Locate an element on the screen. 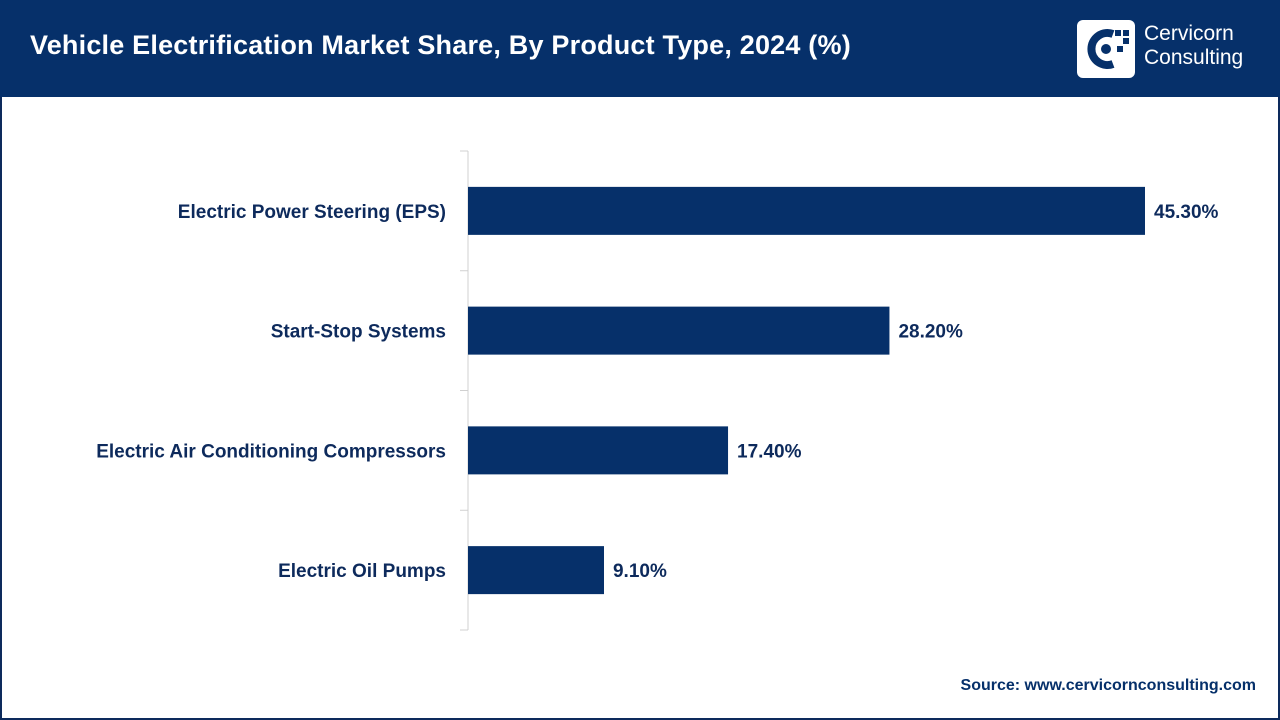 Image resolution: width=1280 pixels, height=720 pixels. source-note: Source: www.cervicornconsulting.com is located at coordinates (1108, 685).